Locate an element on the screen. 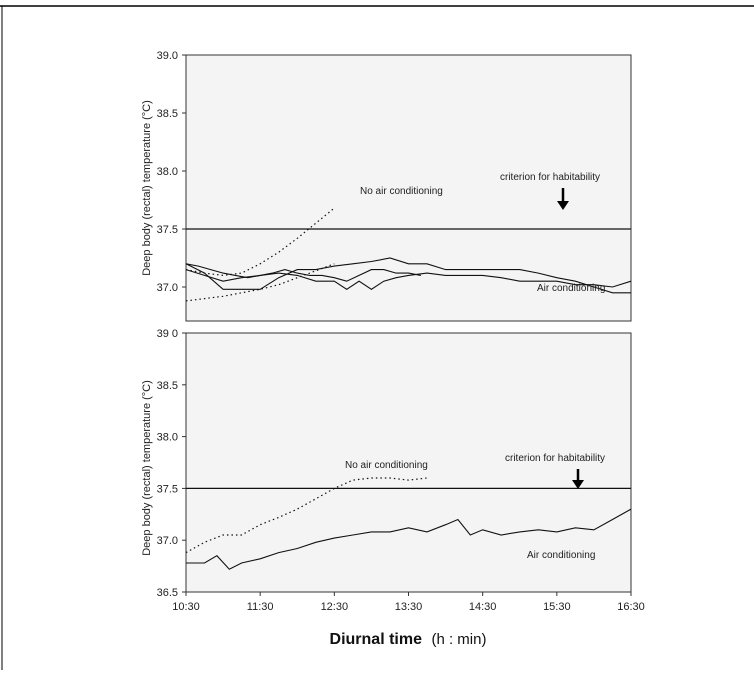 Image resolution: width=754 pixels, height=678 pixels. y-tick-label: 39.0 is located at coordinates (167, 56).